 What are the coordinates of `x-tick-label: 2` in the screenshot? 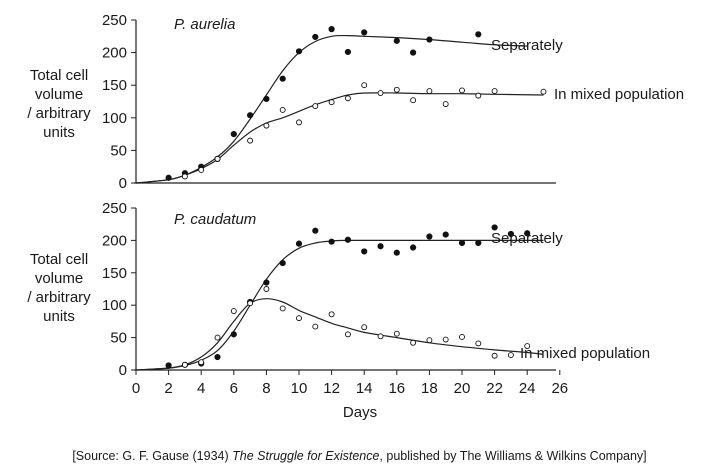 It's located at (168, 388).